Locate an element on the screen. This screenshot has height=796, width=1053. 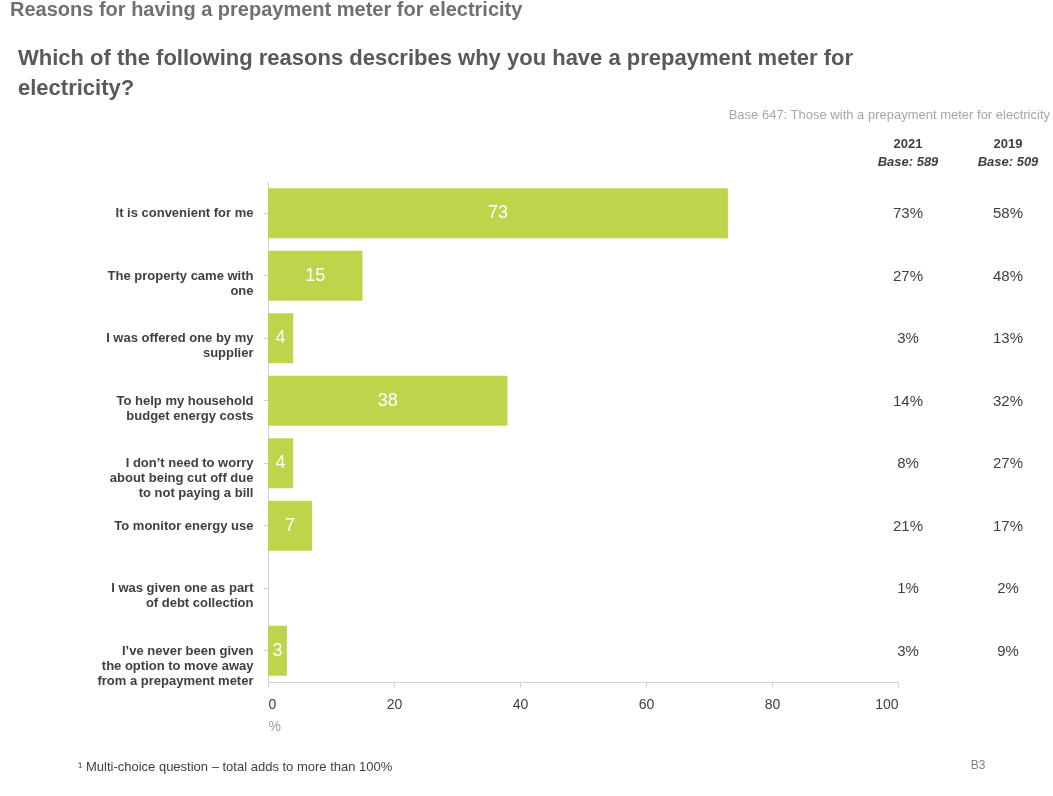
y-tick-label: The property came with one is located at coordinates (180, 282).